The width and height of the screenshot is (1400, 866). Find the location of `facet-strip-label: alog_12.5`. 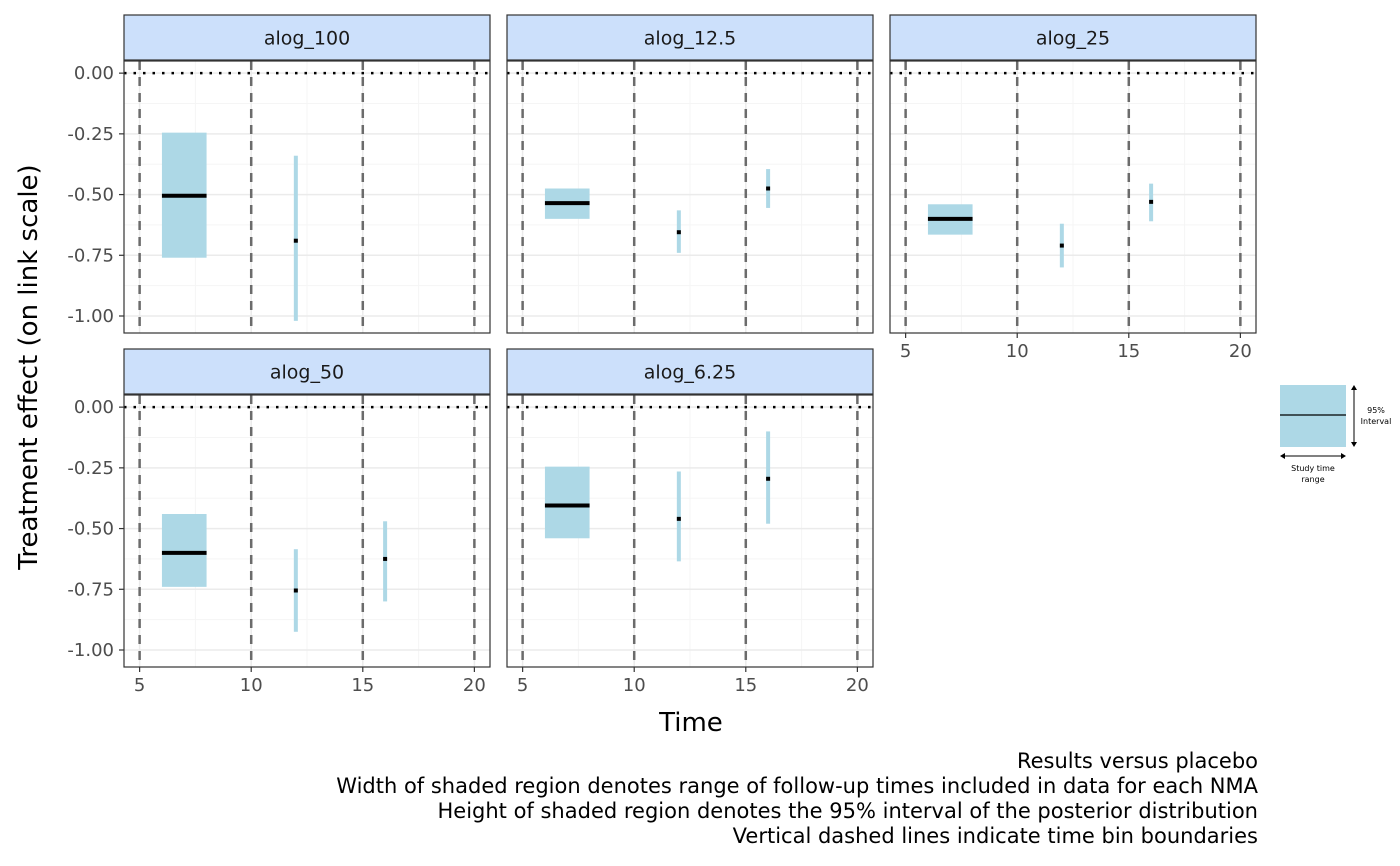

facet-strip-label: alog_12.5 is located at coordinates (690, 39).